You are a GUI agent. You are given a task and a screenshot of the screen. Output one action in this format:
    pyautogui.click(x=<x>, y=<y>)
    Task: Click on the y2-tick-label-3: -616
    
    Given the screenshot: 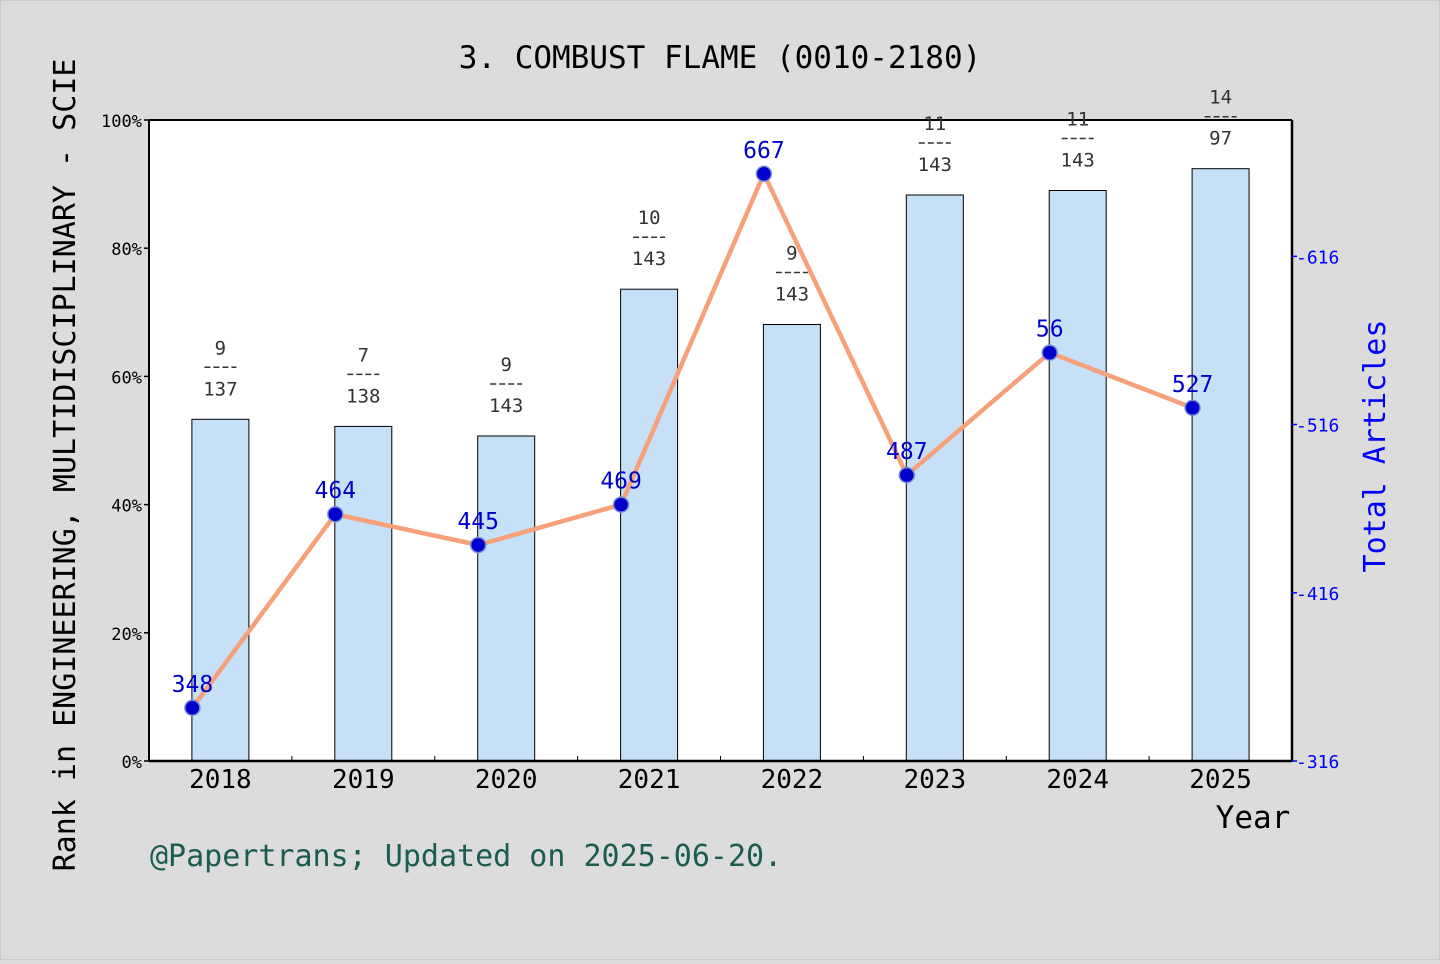 What is the action you would take?
    pyautogui.click(x=1317, y=257)
    